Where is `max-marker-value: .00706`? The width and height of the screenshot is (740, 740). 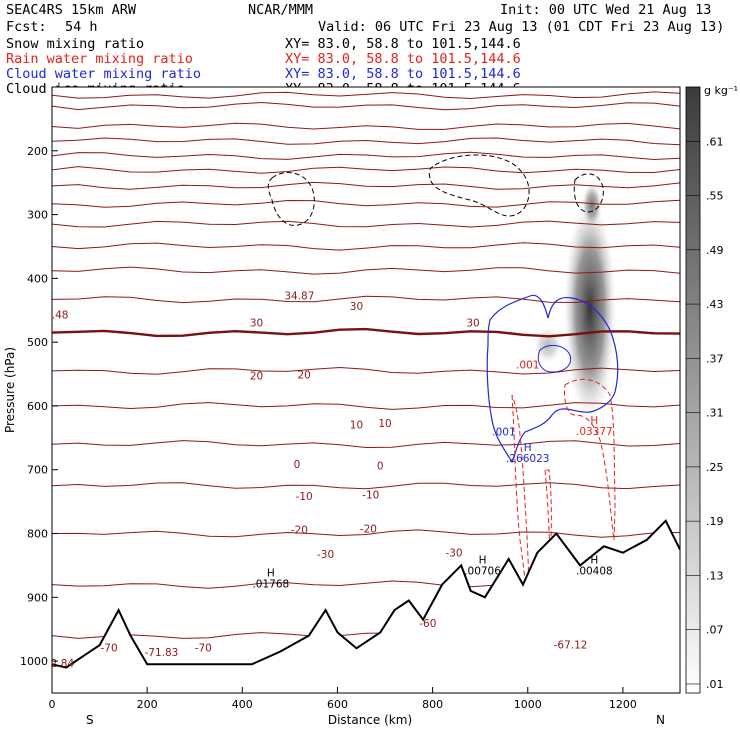
max-marker-value: .00706 is located at coordinates (482, 572).